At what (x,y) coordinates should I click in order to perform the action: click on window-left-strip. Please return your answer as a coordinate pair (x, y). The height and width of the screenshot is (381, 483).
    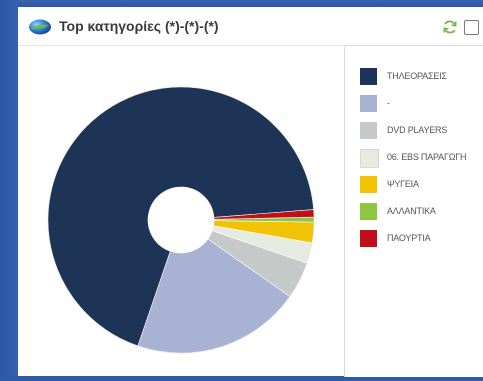
    Looking at the image, I should click on (9, 188).